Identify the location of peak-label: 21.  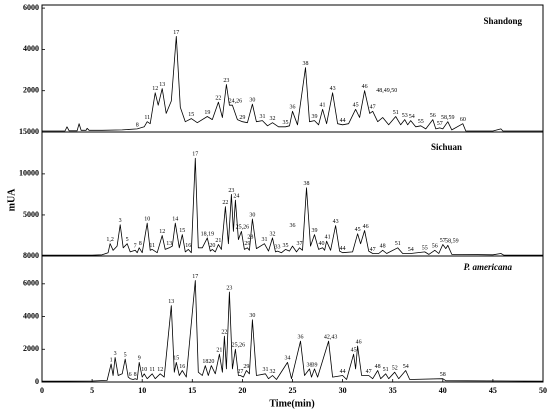
(218, 241).